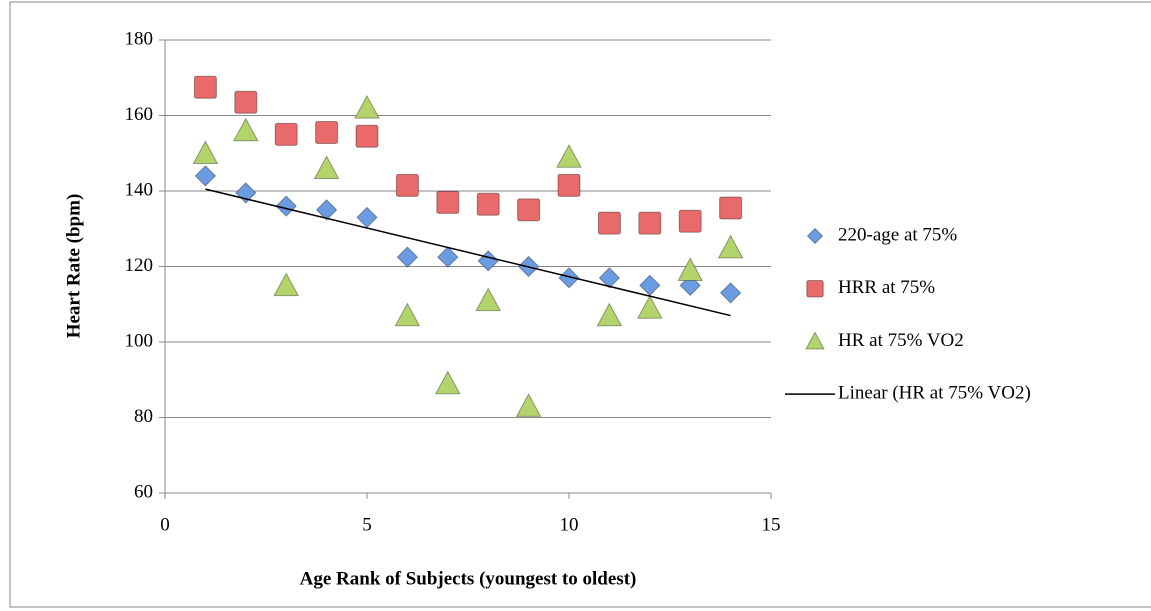 This screenshot has height=611, width=1151. What do you see at coordinates (143, 491) in the screenshot?
I see `y-tick-label: 60` at bounding box center [143, 491].